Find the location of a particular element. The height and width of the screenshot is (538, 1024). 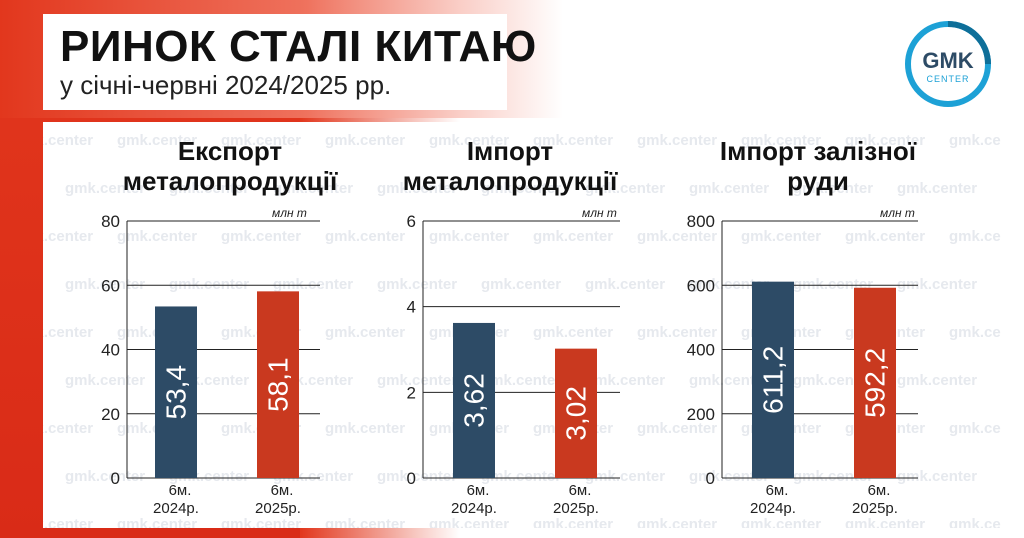

chart-3-title: Імпорт залізної руди is located at coordinates (818, 166).